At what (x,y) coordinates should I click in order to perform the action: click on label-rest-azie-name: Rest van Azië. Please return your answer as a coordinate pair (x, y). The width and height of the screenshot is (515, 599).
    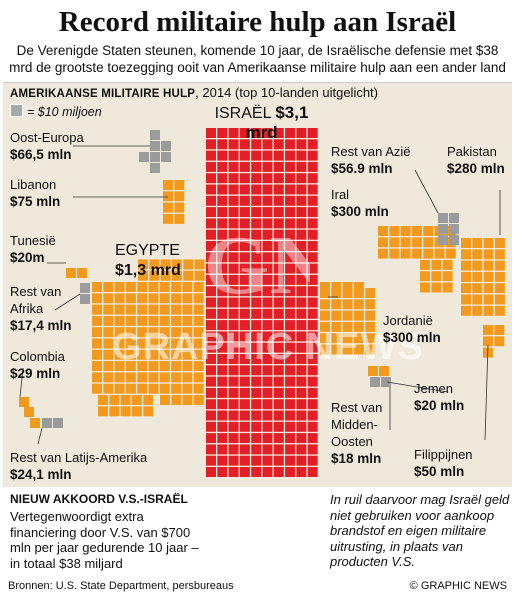
    Looking at the image, I should click on (371, 151).